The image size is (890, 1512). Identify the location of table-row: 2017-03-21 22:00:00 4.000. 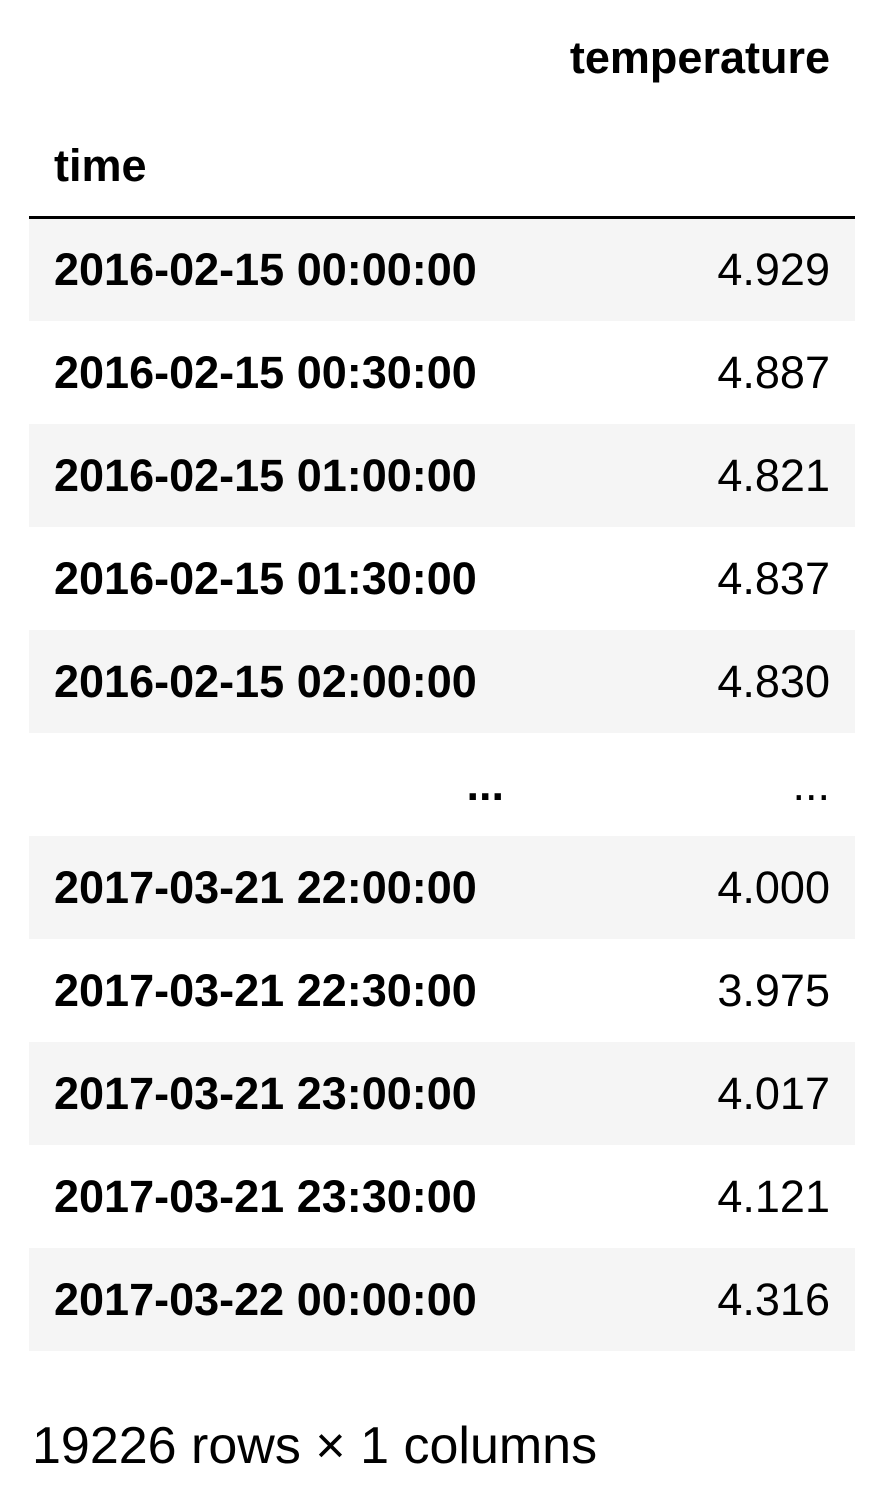
(442, 887).